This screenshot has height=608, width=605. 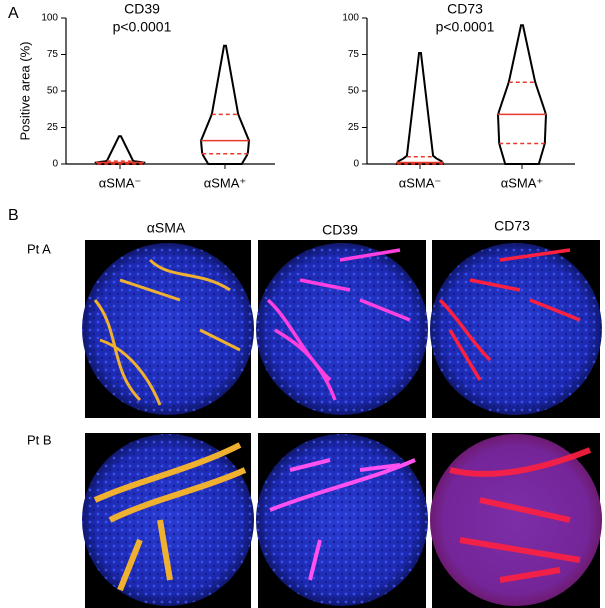 What do you see at coordinates (166, 228) in the screenshot?
I see `column-header: αSMA` at bounding box center [166, 228].